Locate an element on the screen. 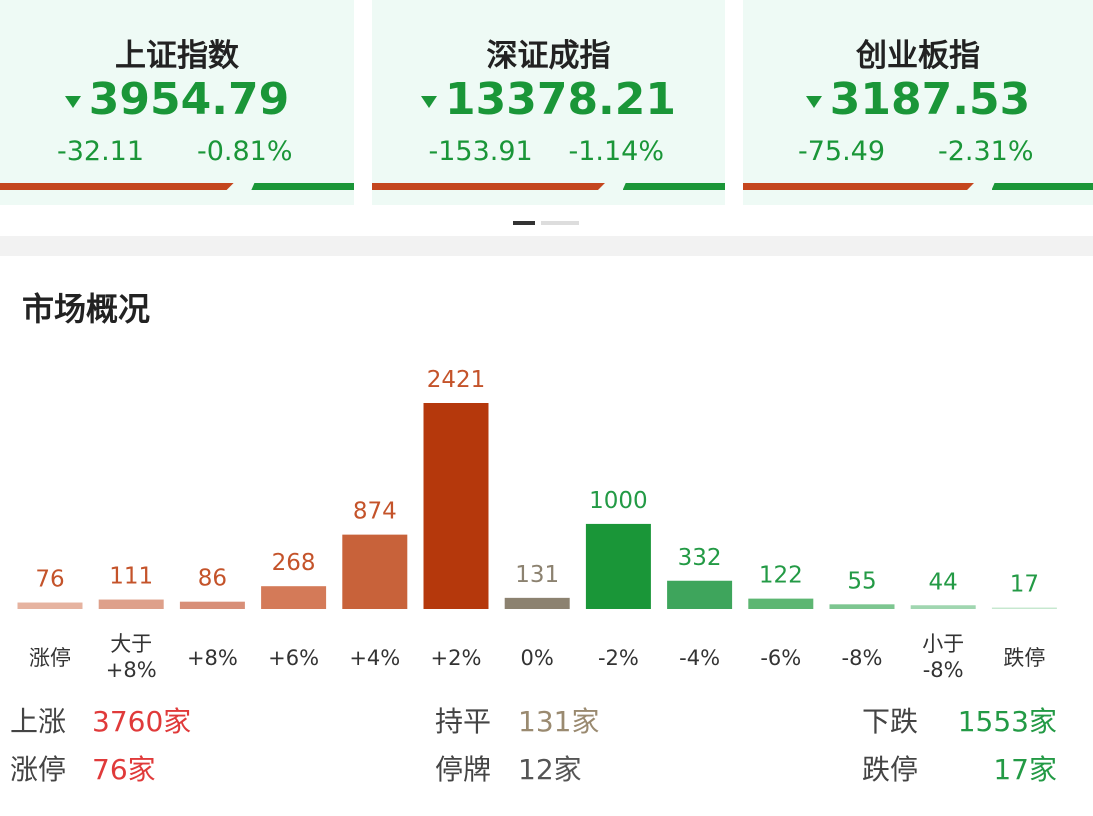 This screenshot has width=1093, height=816. section-title: 市场概况 is located at coordinates (86, 309).